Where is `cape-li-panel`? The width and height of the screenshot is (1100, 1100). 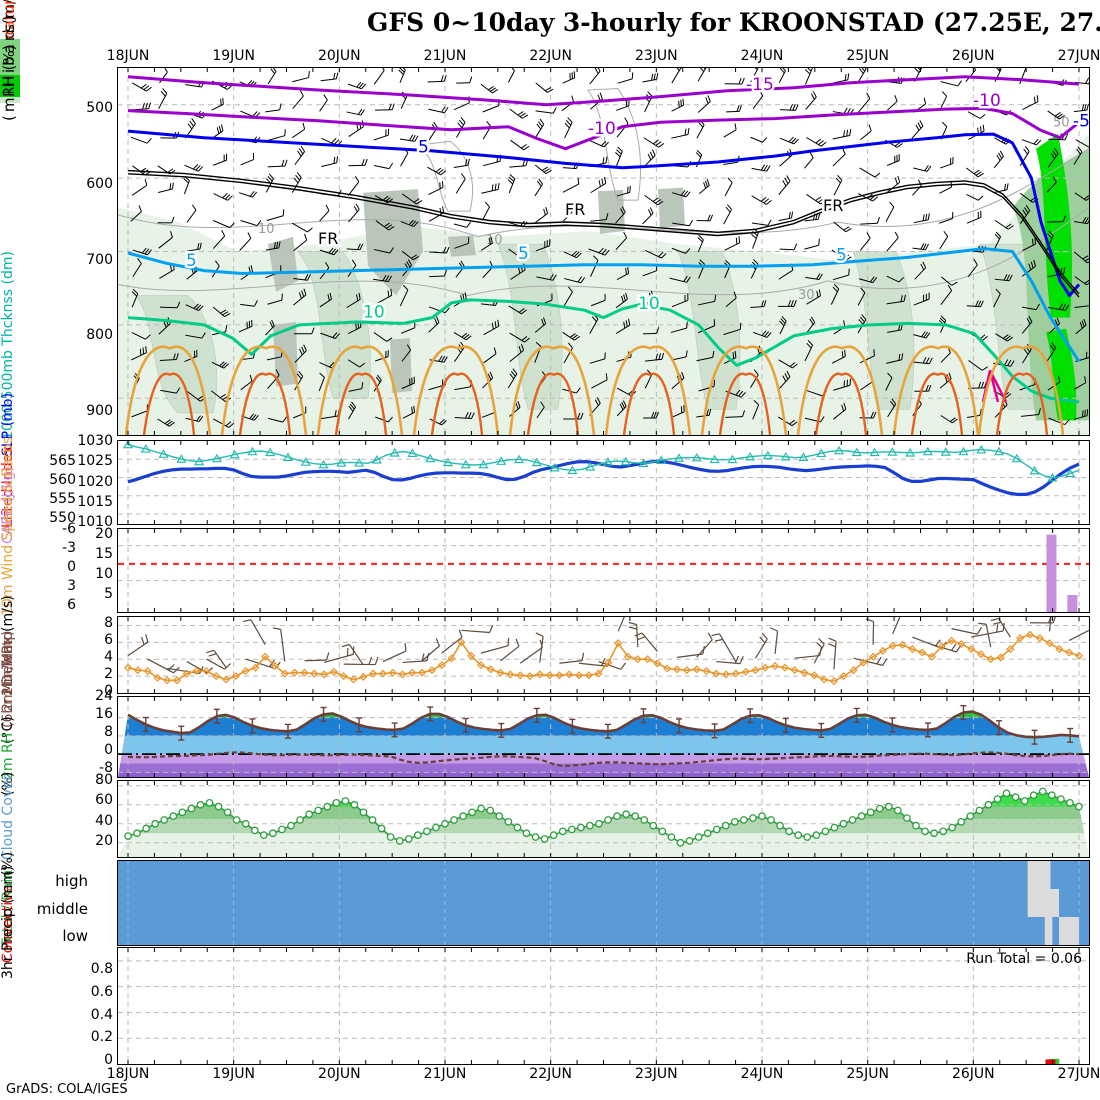
cape-li-panel is located at coordinates (603, 570).